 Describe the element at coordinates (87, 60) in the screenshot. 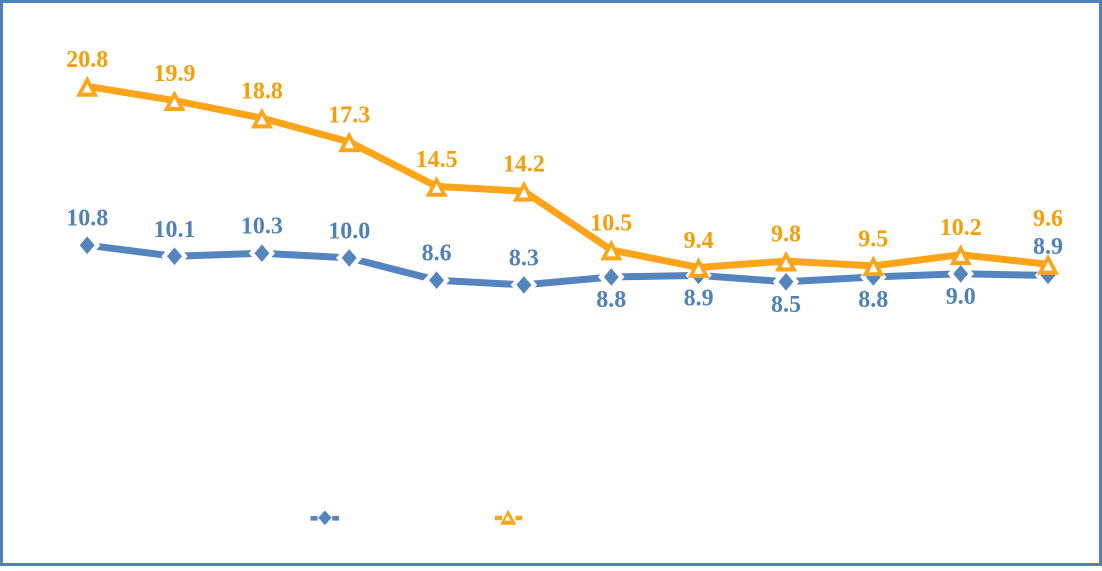

I see `svg-text: 20.8` at that location.